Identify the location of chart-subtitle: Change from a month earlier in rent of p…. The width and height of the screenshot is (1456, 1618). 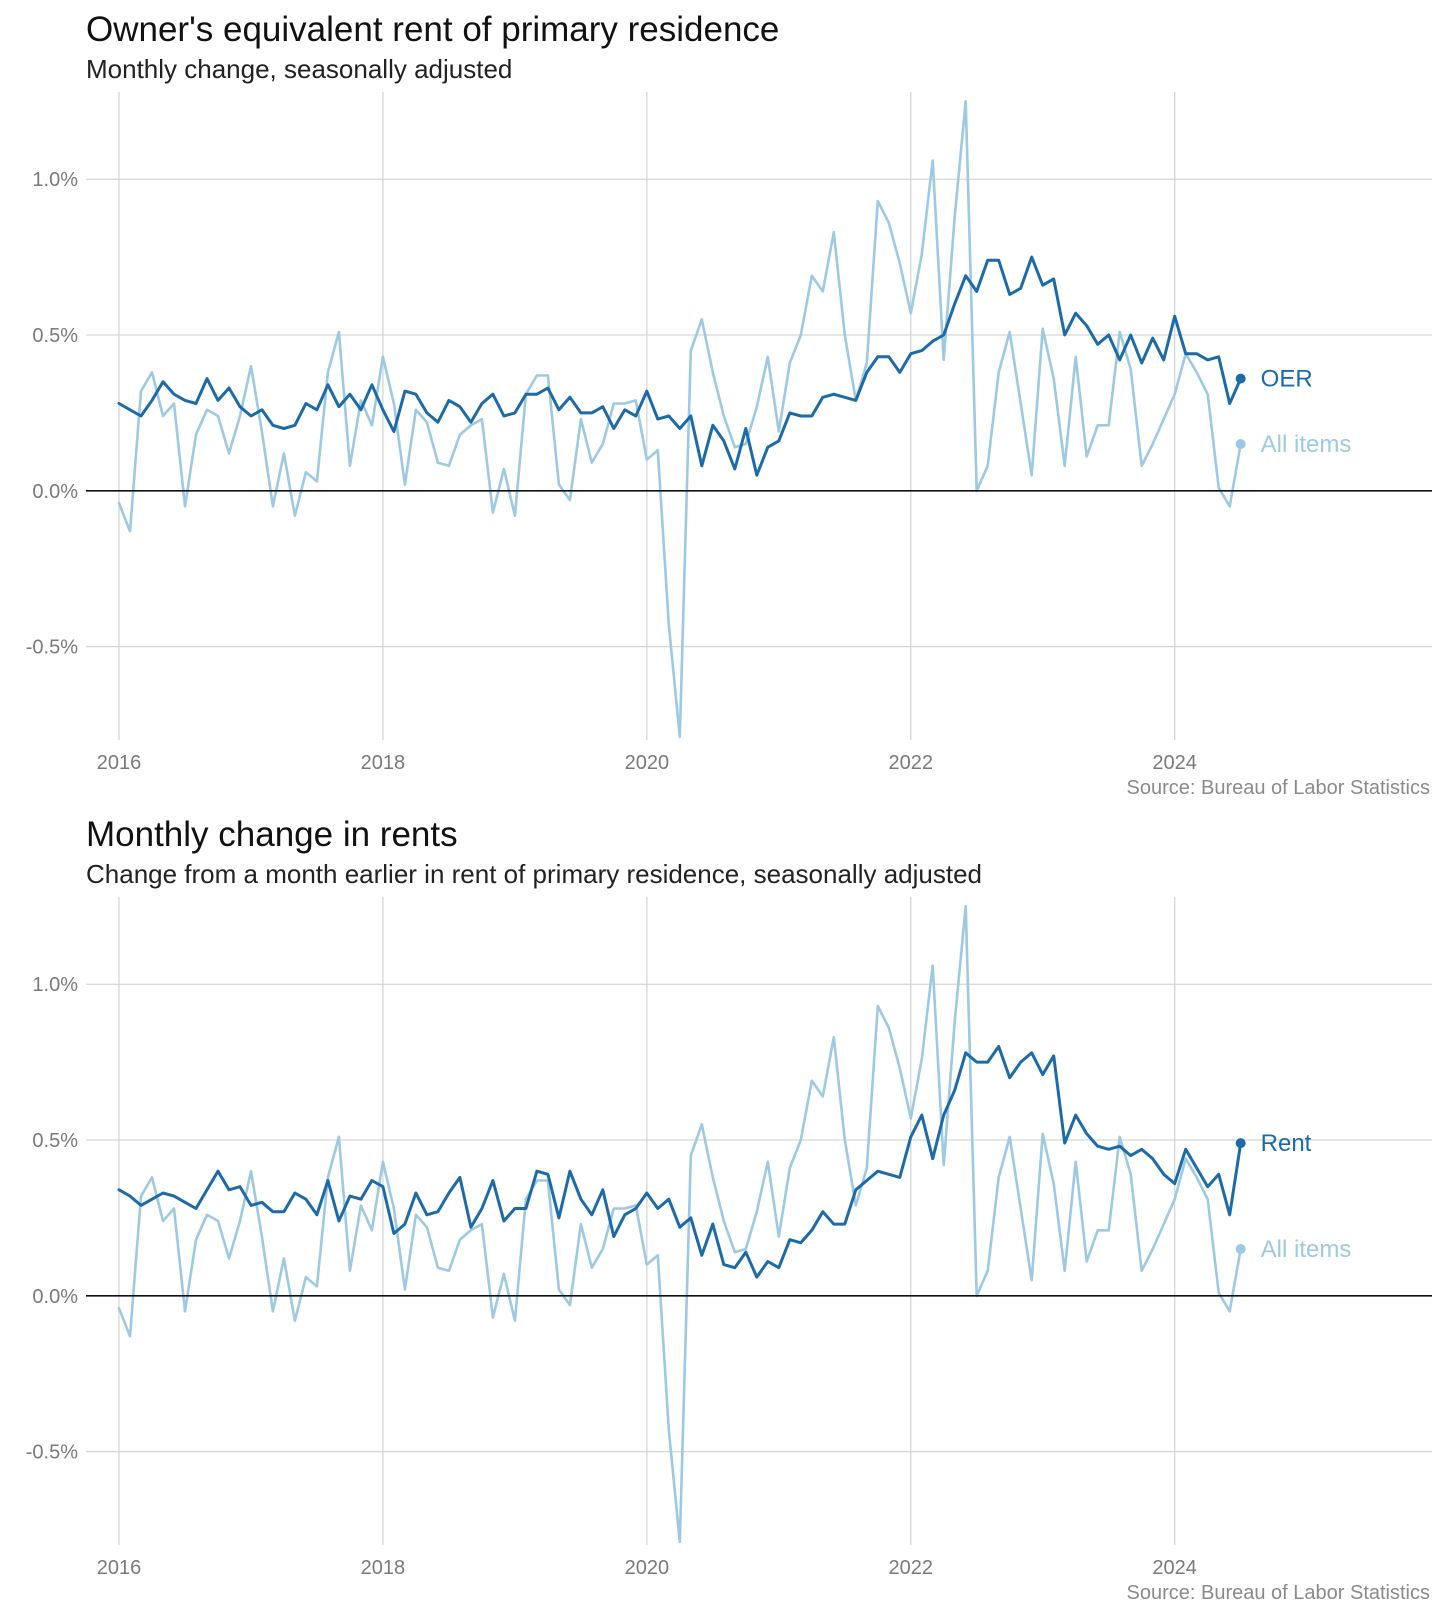
(534, 874).